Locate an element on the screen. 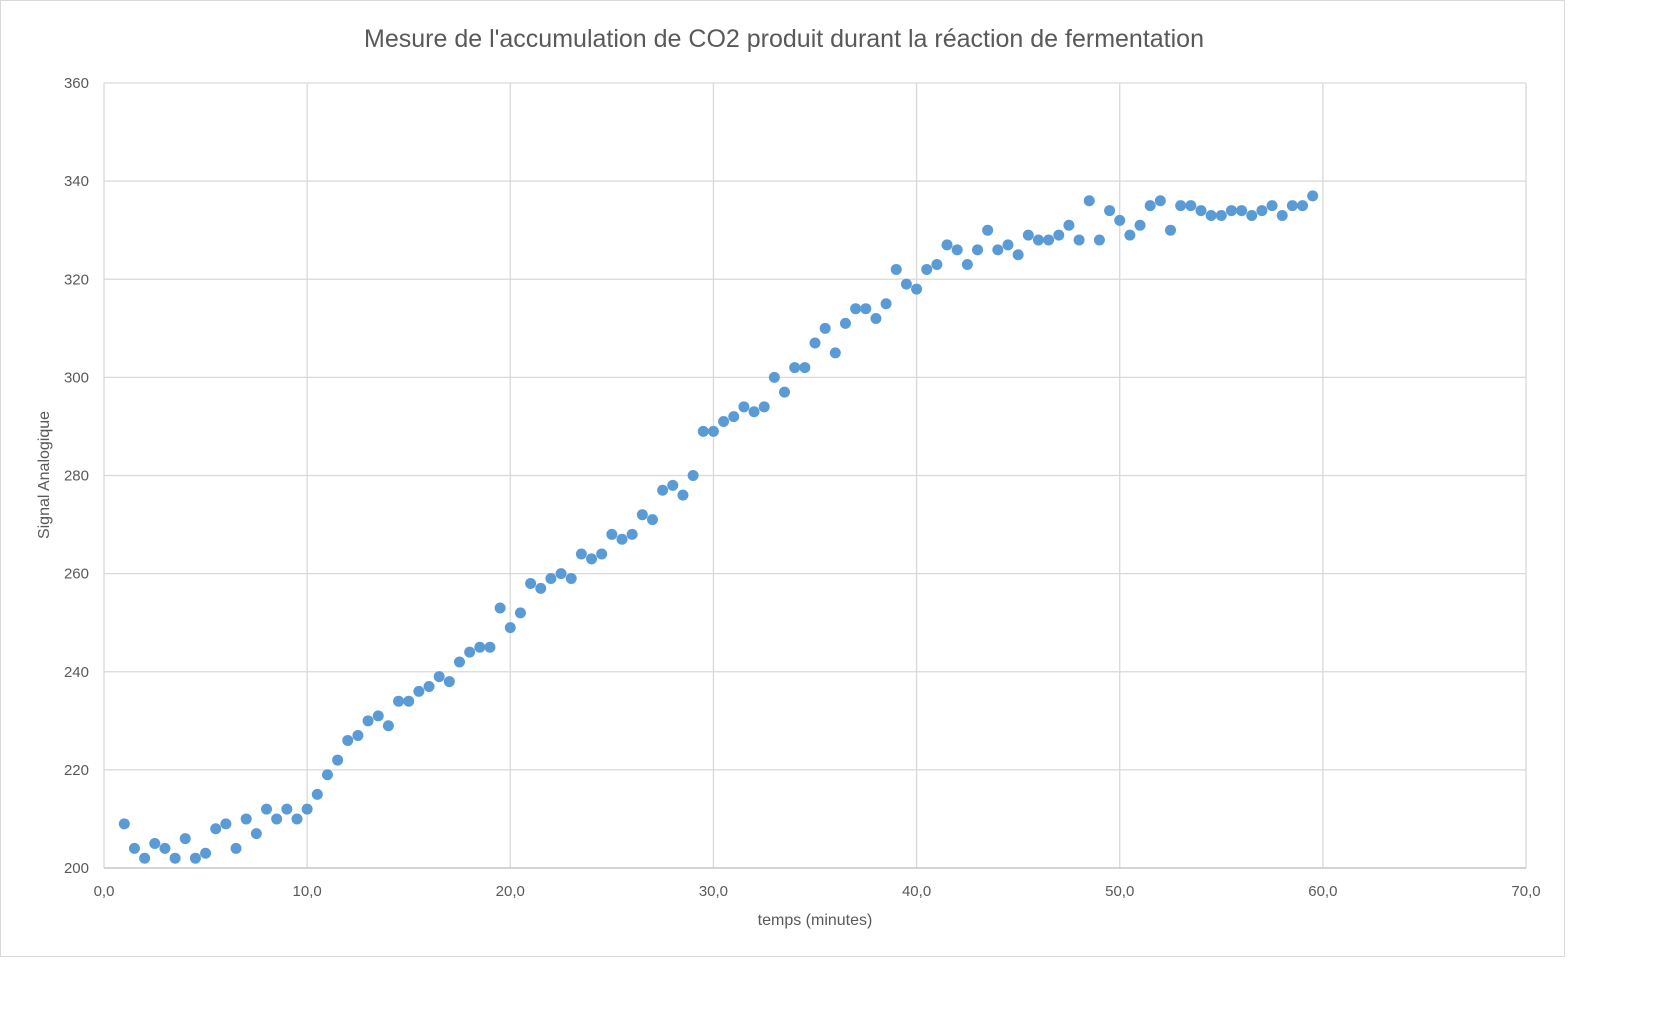 The image size is (1667, 1020). y-axis-tick-labels: 200 220 240 260 280 300 320 340 360 is located at coordinates (76, 476).